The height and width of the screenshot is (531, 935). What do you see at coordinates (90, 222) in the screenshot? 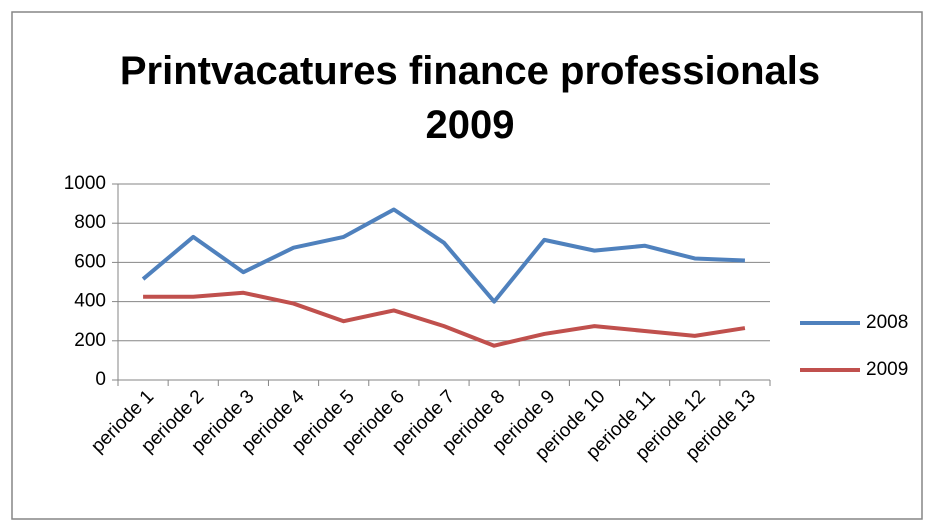
I see `y-tick-label: 800` at bounding box center [90, 222].